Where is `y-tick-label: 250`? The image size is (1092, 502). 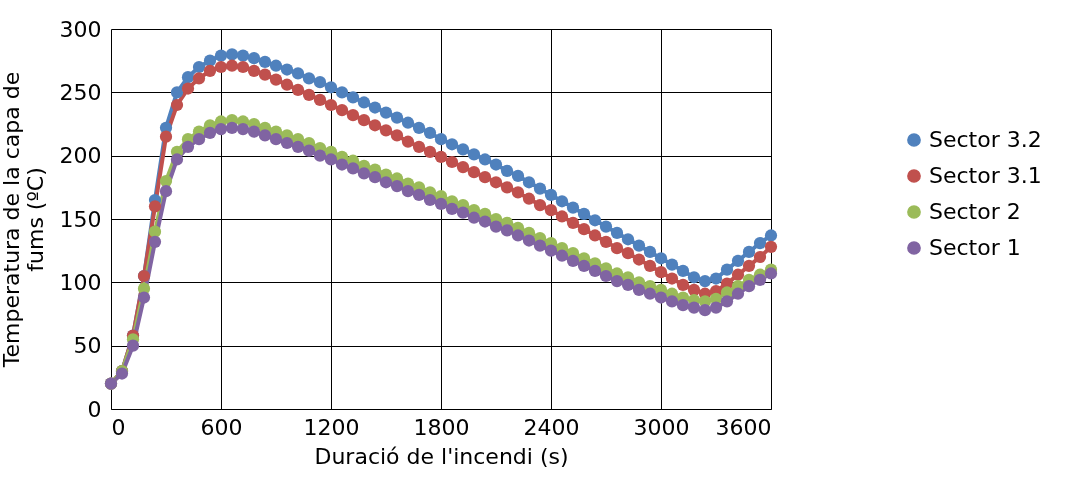
y-tick-label: 250 is located at coordinates (80, 92).